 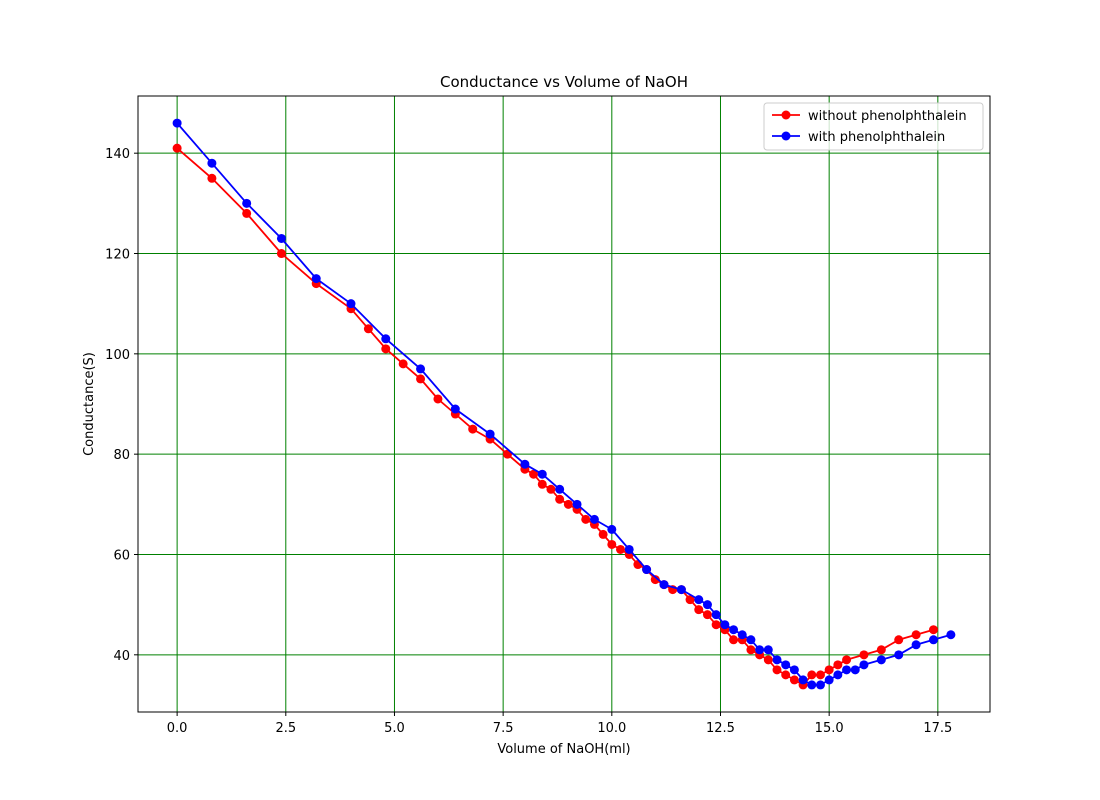 I want to click on legend-box, so click(x=873, y=126).